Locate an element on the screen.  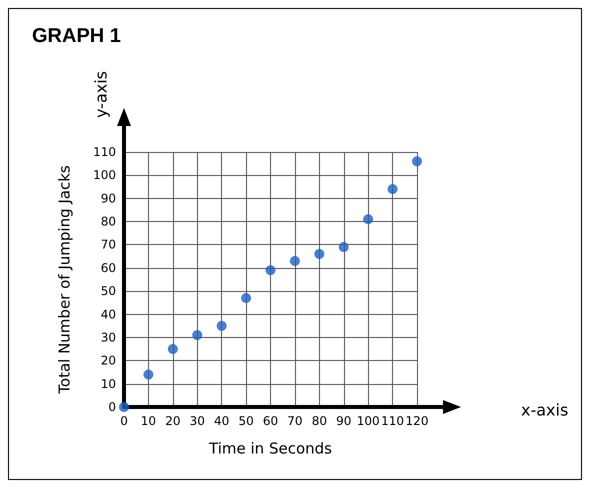
x-tick-label: 90 is located at coordinates (344, 421).